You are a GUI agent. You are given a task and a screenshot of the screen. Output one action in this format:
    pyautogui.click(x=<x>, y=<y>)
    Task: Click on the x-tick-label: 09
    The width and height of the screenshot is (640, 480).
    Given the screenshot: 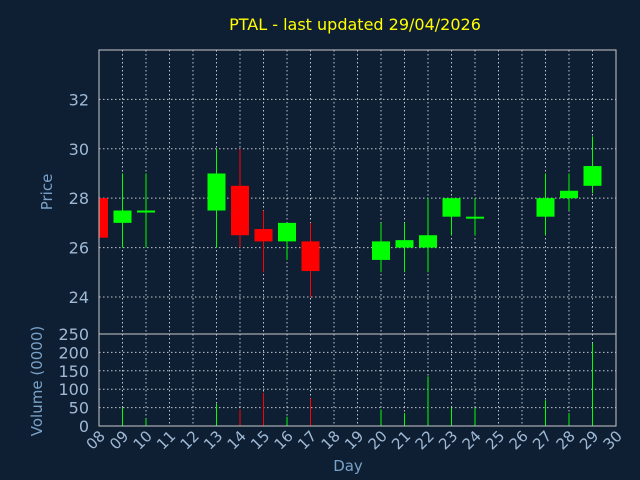 What is the action you would take?
    pyautogui.click(x=119, y=440)
    